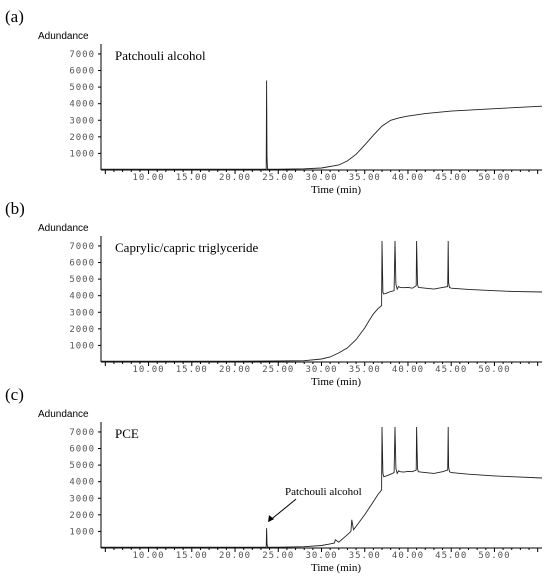 Image resolution: width=550 pixels, height=582 pixels. I want to click on annotation-label: Patchouli alcohol, so click(323, 492).